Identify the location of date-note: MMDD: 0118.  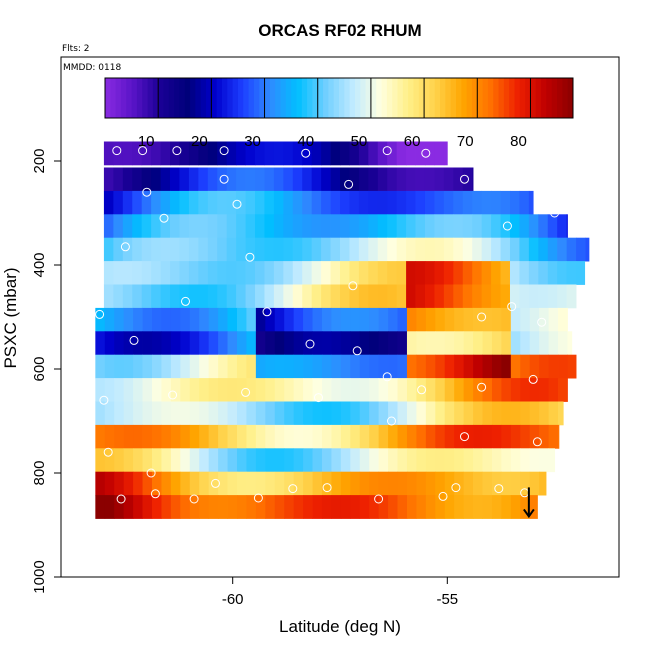
(92, 68).